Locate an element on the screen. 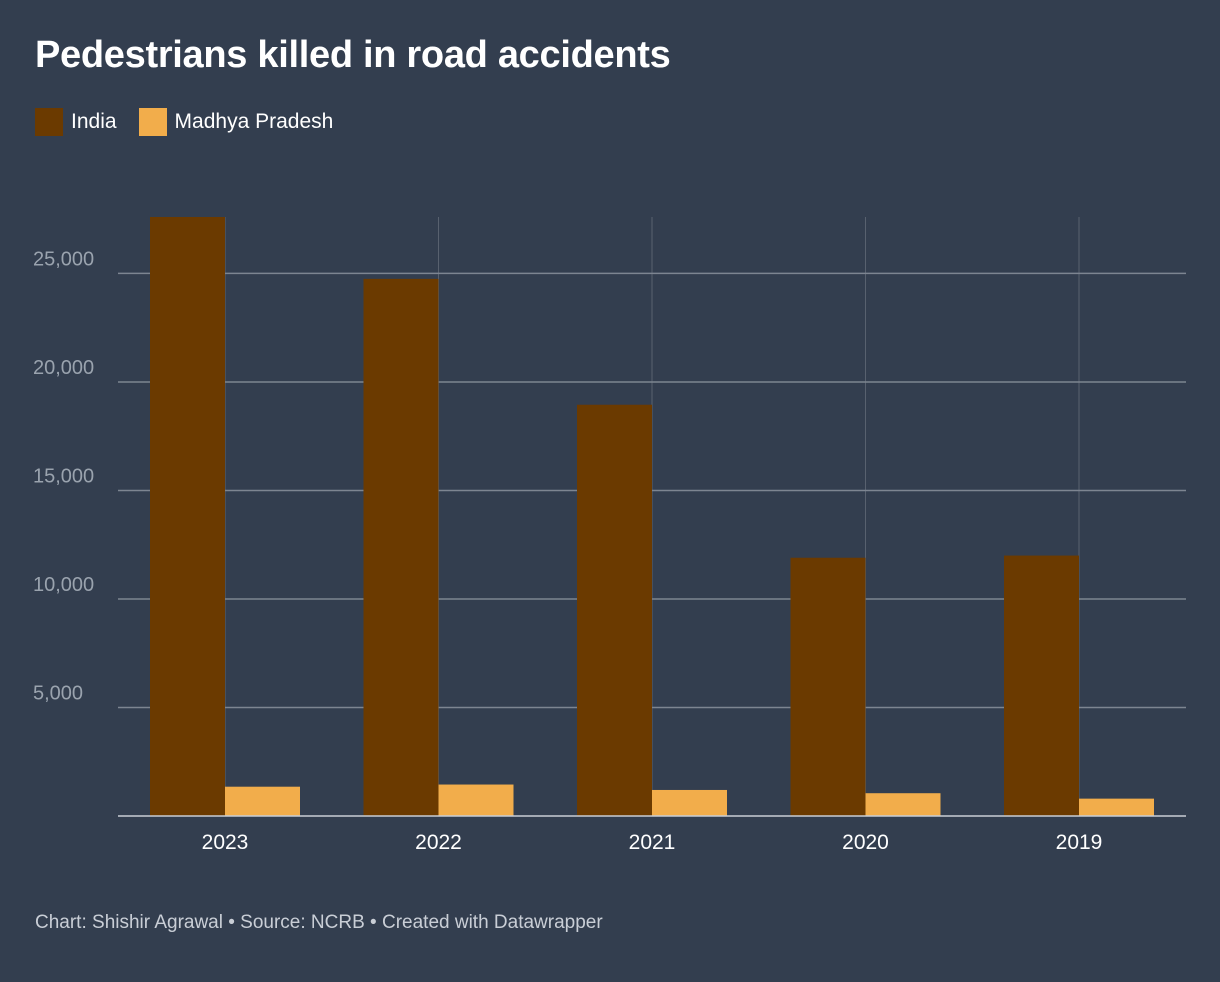 The height and width of the screenshot is (982, 1220). x-tick-label: 2019 is located at coordinates (1079, 842).